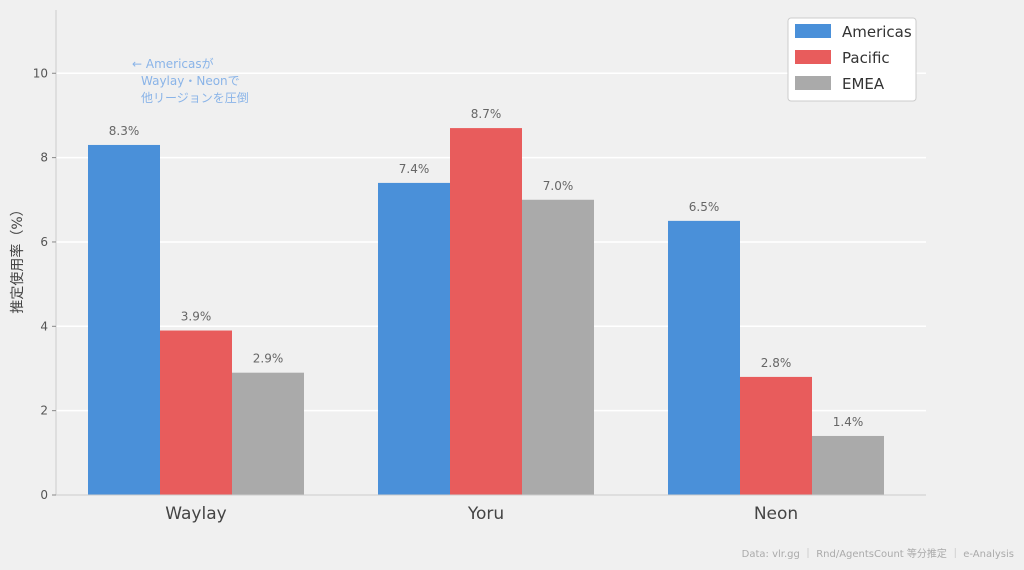 This screenshot has height=570, width=1024. What do you see at coordinates (195, 514) in the screenshot?
I see `x-category-label: Waylay` at bounding box center [195, 514].